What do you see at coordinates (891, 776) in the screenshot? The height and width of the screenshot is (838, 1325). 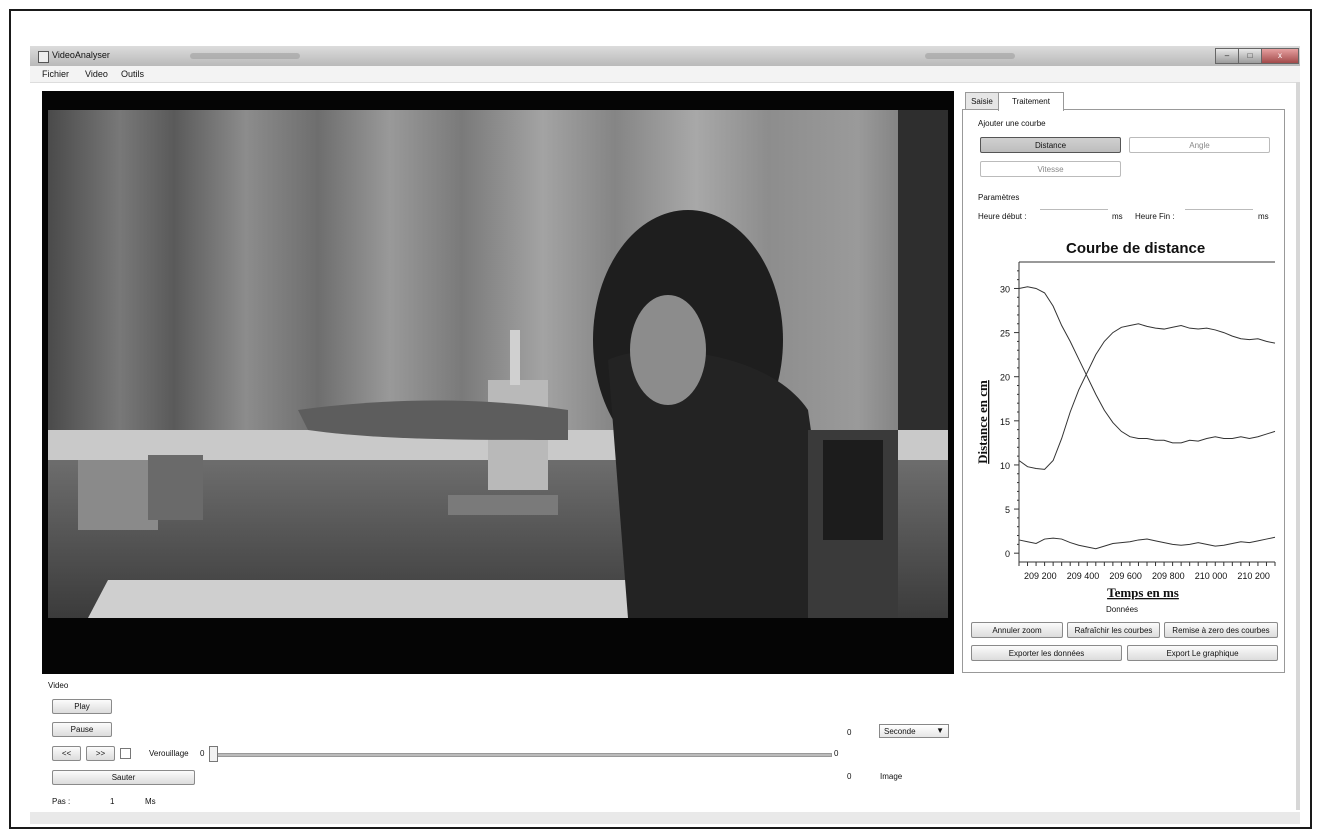 I see `image-label: Image` at bounding box center [891, 776].